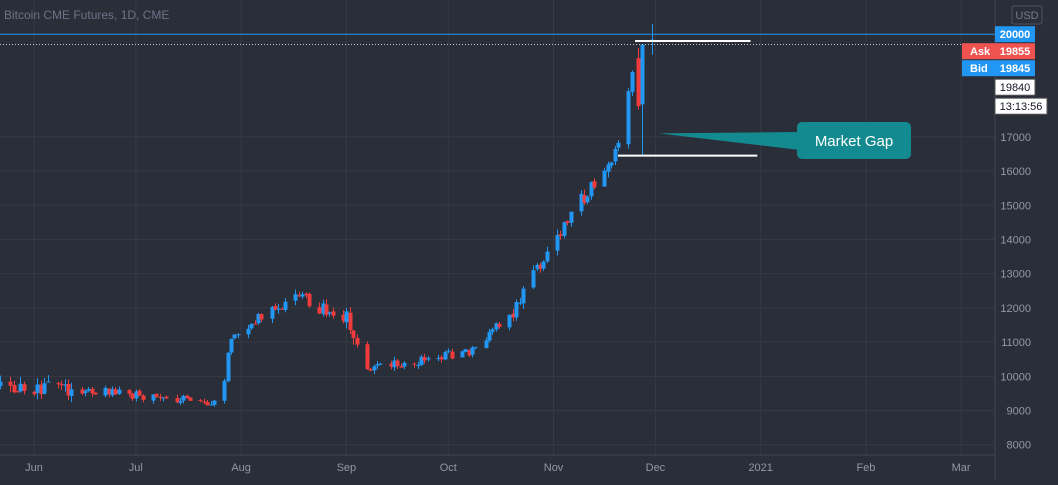 The width and height of the screenshot is (1058, 485). I want to click on time-axis: Jun Jul Aug Sep Oct Nov Dec 2021 Feb Mar, so click(498, 468).